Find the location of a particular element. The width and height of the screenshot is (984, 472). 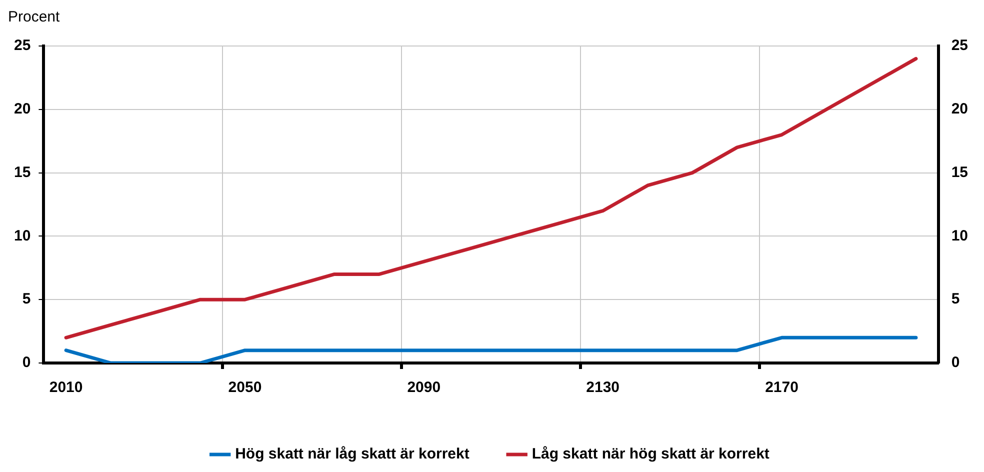

y2-tick-label: 10 is located at coordinates (959, 235).